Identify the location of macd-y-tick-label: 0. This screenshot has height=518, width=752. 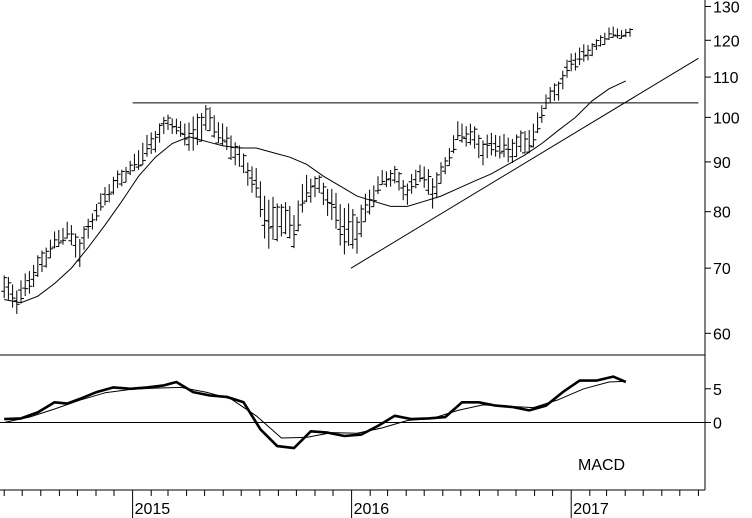
(717, 424).